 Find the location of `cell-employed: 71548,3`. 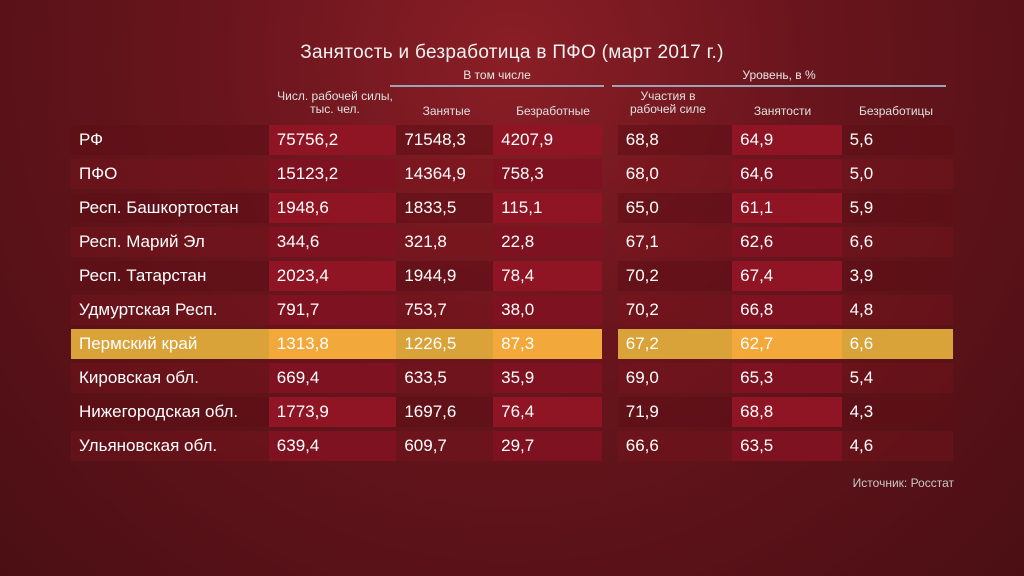

cell-employed: 71548,3 is located at coordinates (445, 140).